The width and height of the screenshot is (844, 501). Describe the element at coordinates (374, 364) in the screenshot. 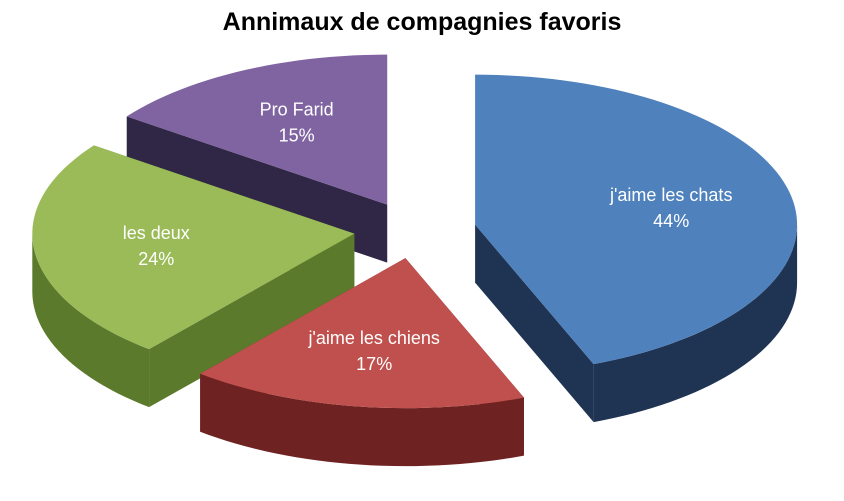

I see `pie-value-j-aime-les-chiens: 17%` at that location.